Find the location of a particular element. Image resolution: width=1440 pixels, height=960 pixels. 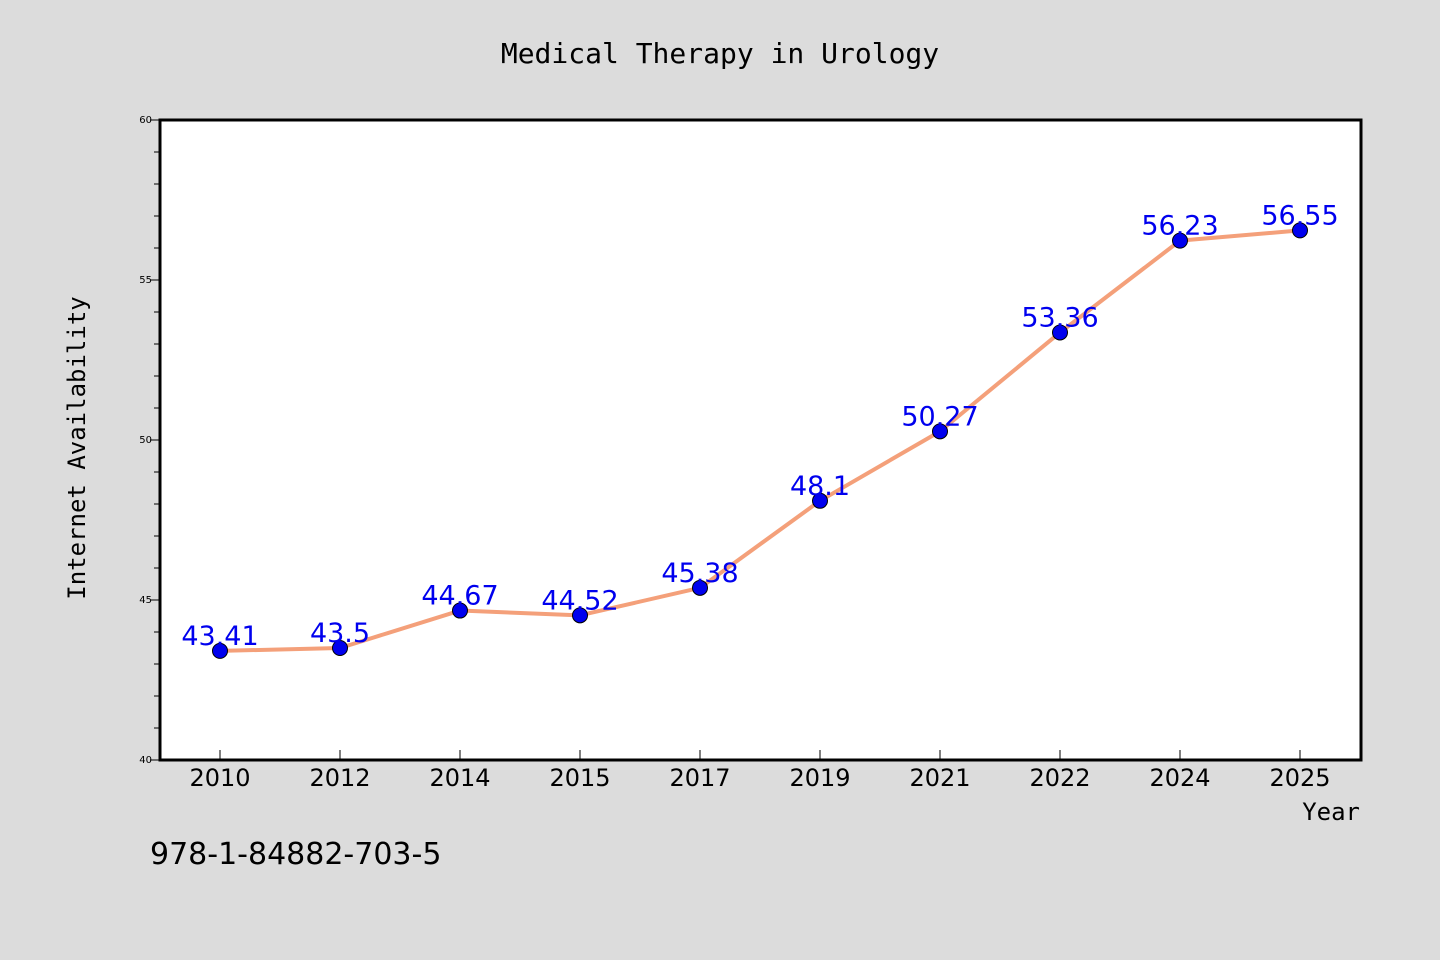

x-tick-label: 2022 is located at coordinates (1059, 778).